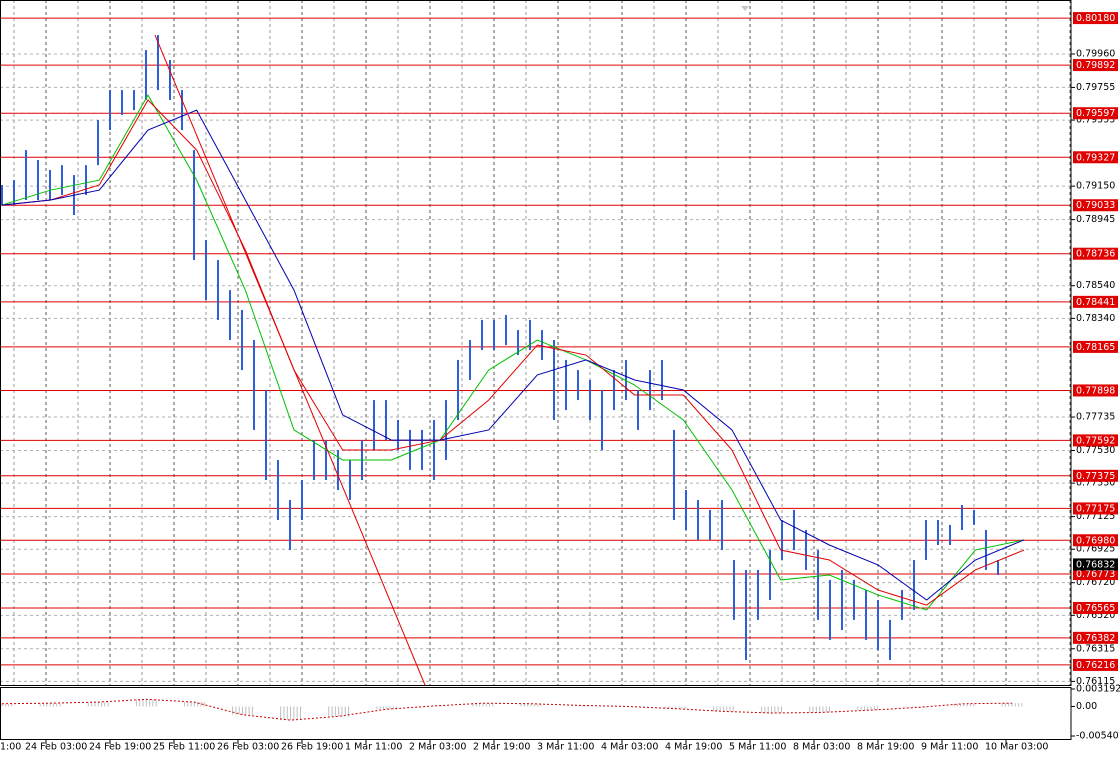  What do you see at coordinates (248, 747) in the screenshot?
I see `x-tick-label: 26 Feb 03:00` at bounding box center [248, 747].